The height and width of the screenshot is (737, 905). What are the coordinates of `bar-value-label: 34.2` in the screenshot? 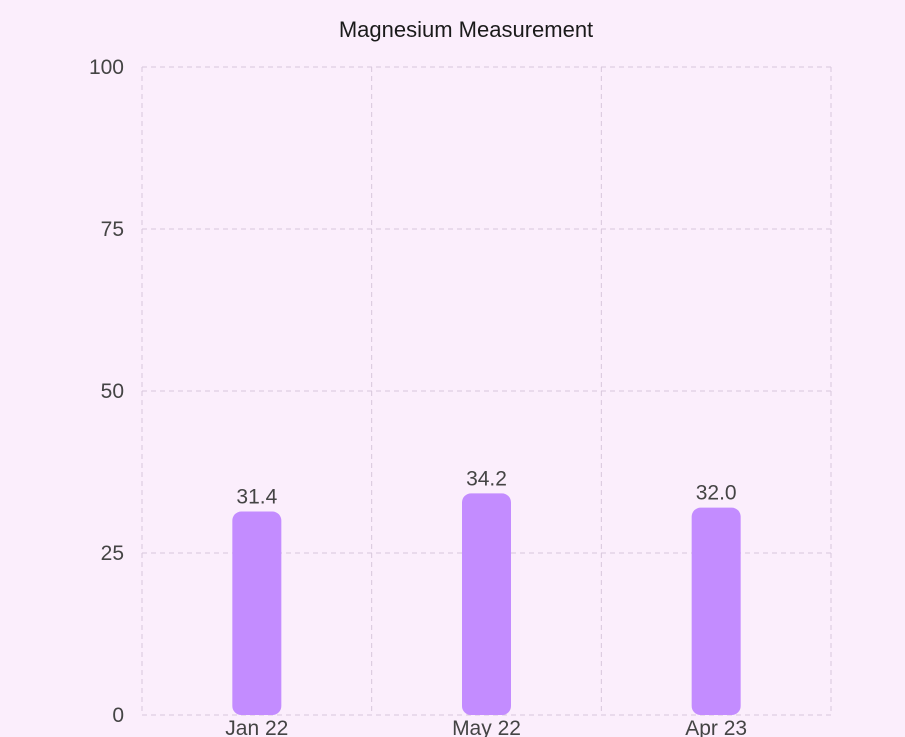 It's located at (486, 478).